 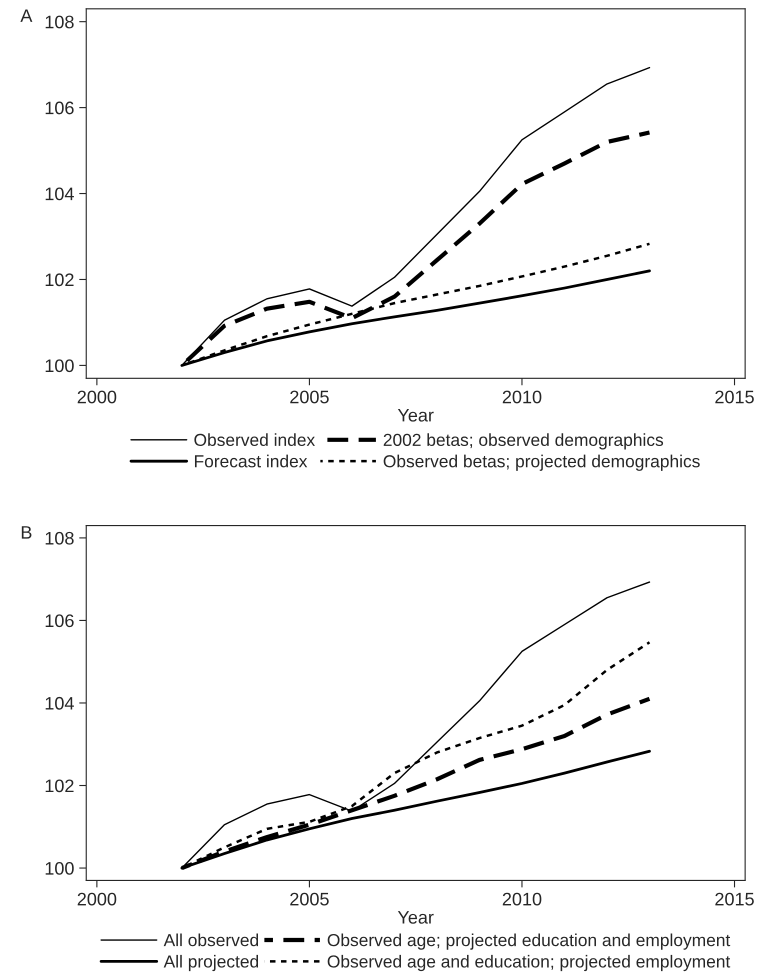 What do you see at coordinates (529, 963) in the screenshot?
I see `legend-label: Observed age and education; projected employment` at bounding box center [529, 963].